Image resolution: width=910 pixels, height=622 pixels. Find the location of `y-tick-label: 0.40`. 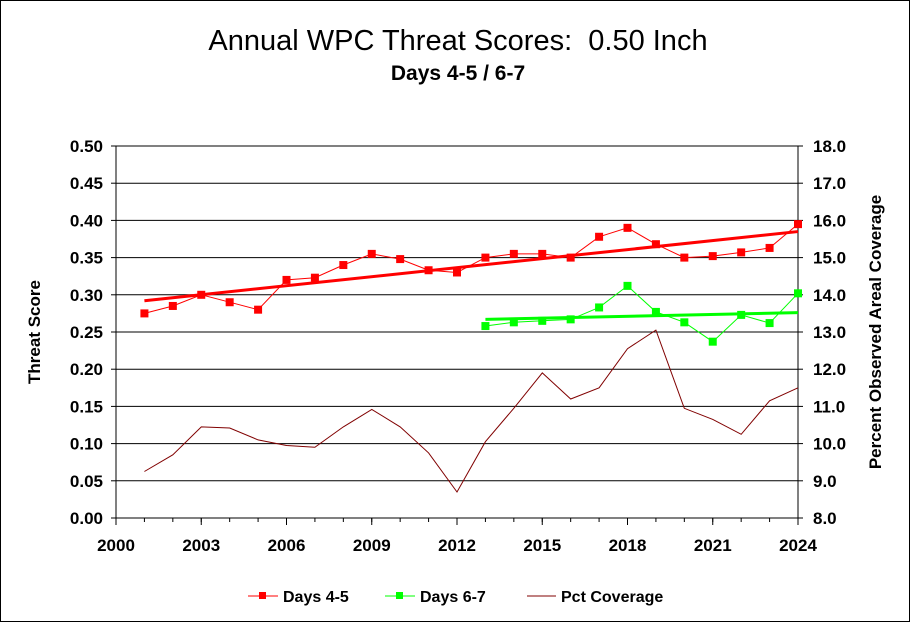

y-tick-label: 0.40 is located at coordinates (86, 220).